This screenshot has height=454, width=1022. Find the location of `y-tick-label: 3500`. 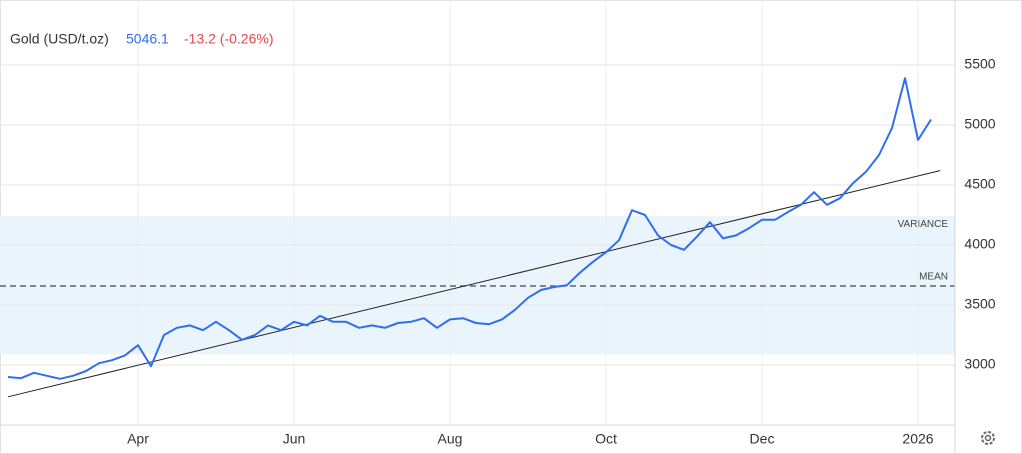

y-tick-label: 3500 is located at coordinates (979, 304).